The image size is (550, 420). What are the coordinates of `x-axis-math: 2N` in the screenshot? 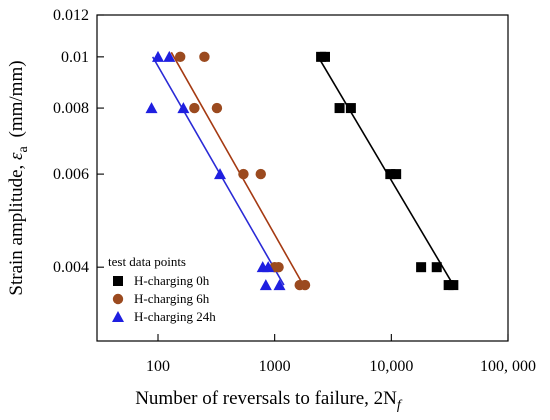 It's located at (386, 398).